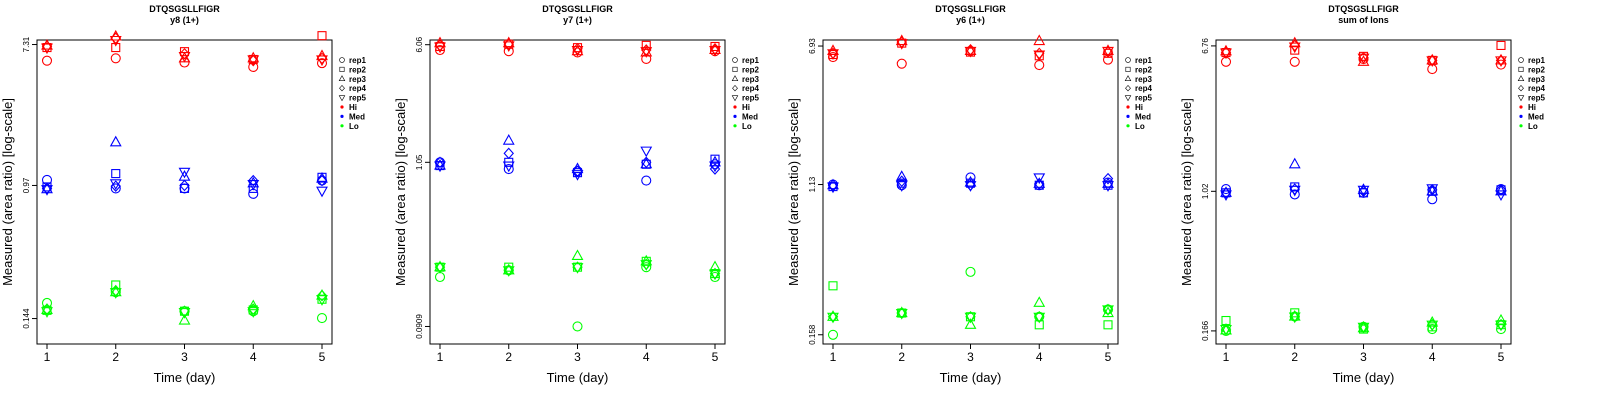  What do you see at coordinates (646, 45) in the screenshot?
I see `point-hi-rep2` at bounding box center [646, 45].